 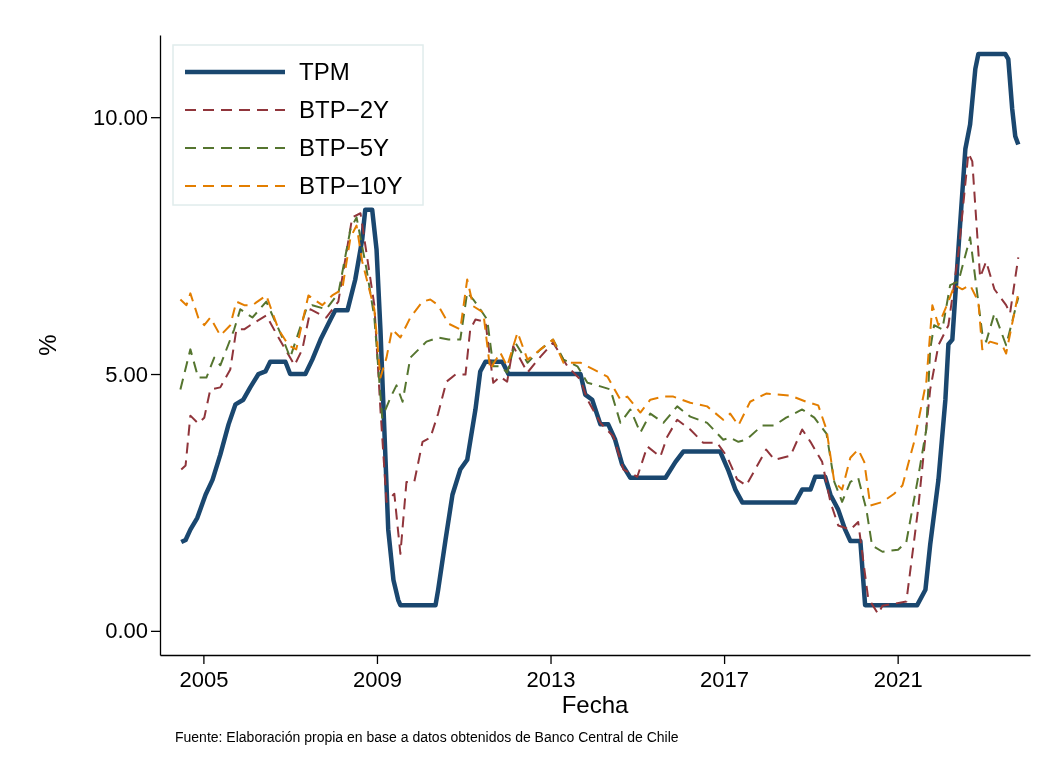 I want to click on x-tick-label: 2005, so click(x=204, y=679).